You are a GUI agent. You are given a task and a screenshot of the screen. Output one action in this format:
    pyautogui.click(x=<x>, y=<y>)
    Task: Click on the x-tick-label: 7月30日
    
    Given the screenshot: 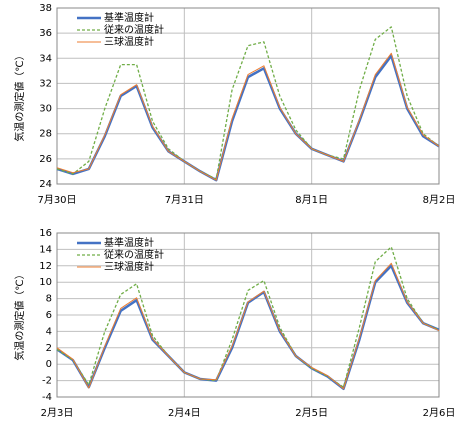 What is the action you would take?
    pyautogui.click(x=56, y=200)
    